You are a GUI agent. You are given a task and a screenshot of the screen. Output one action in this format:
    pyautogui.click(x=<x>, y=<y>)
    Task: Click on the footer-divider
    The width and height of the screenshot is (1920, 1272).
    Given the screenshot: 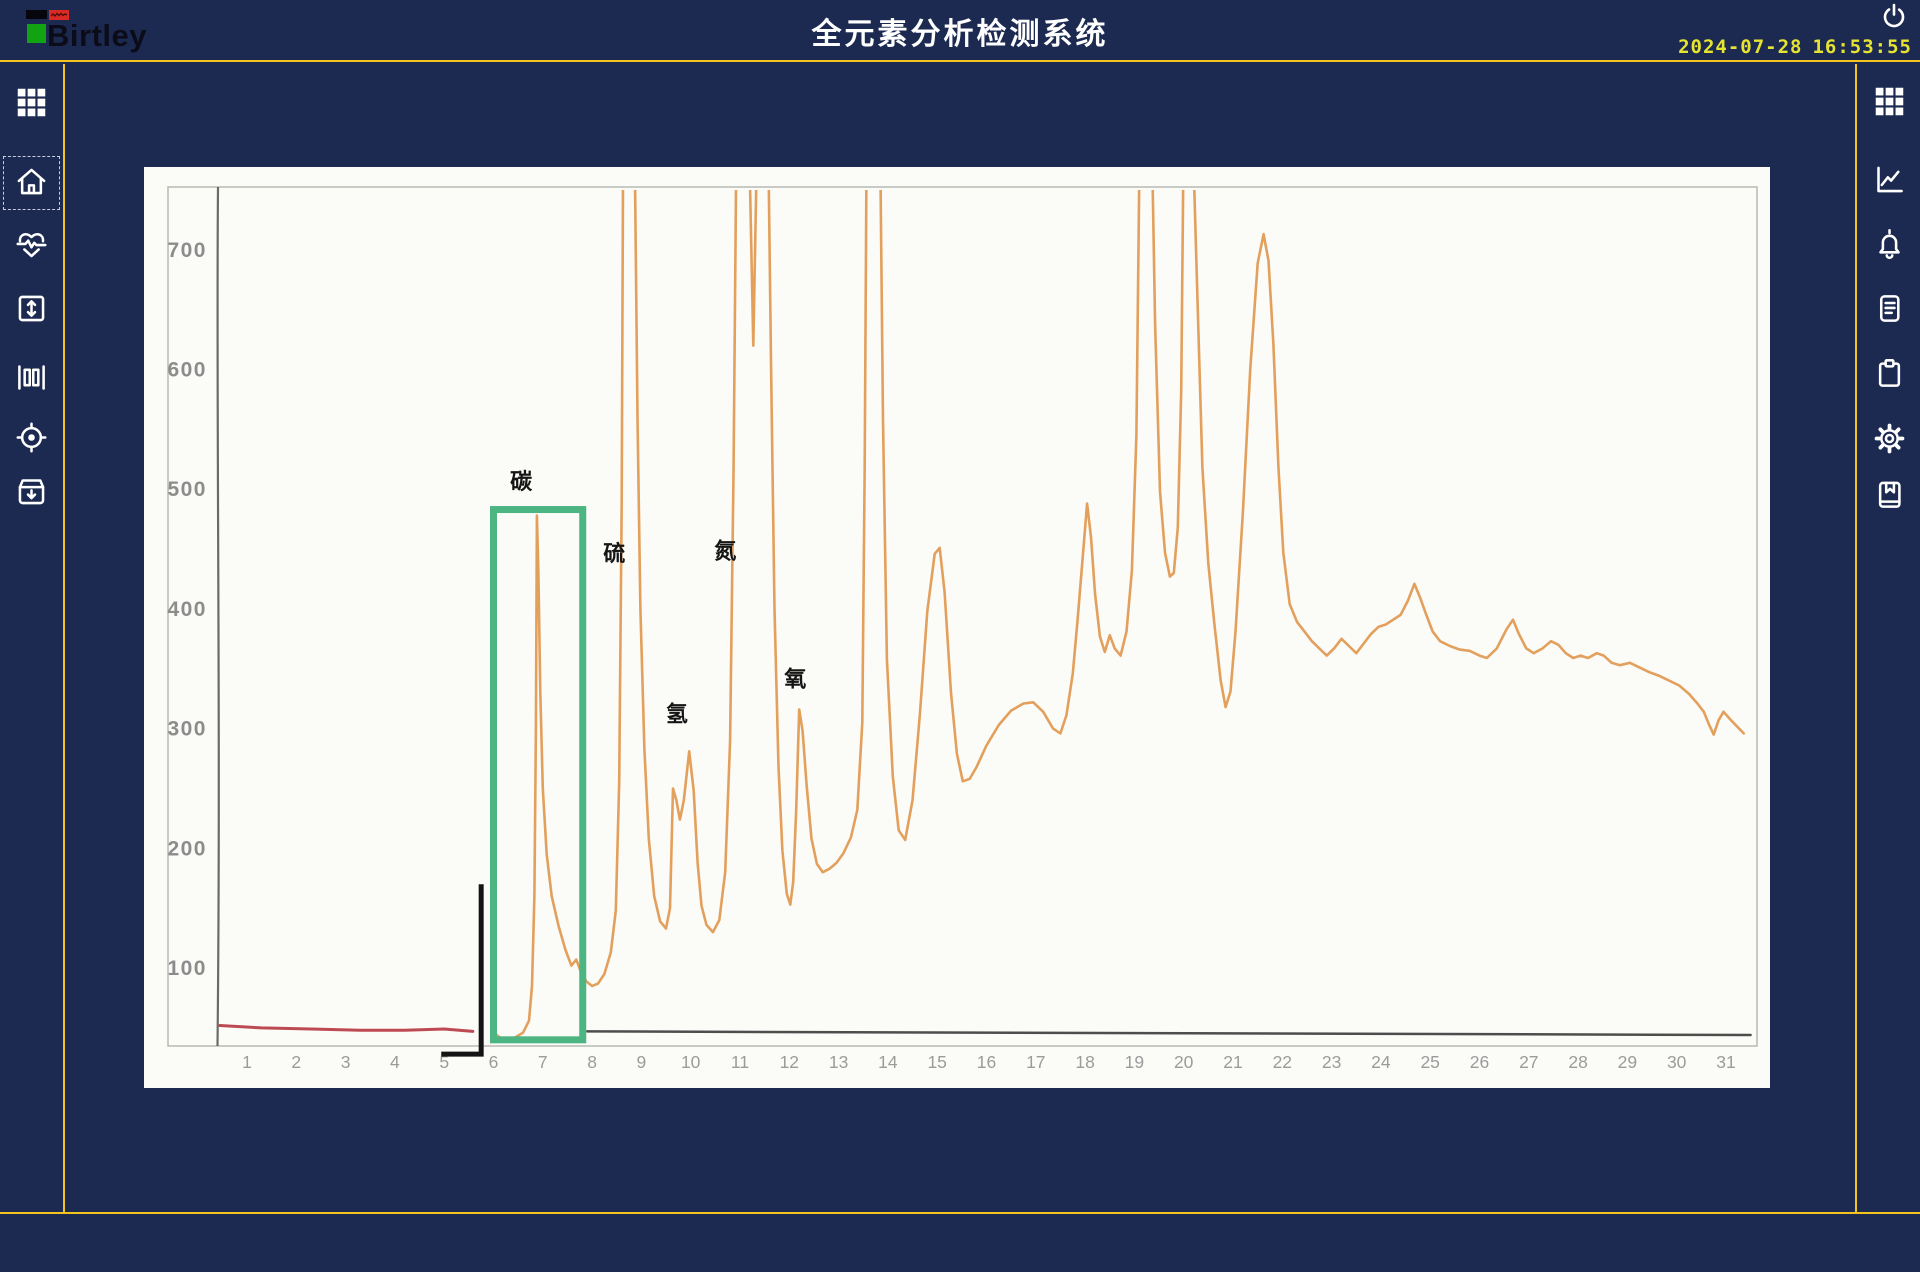 What is the action you would take?
    pyautogui.click(x=960, y=1213)
    